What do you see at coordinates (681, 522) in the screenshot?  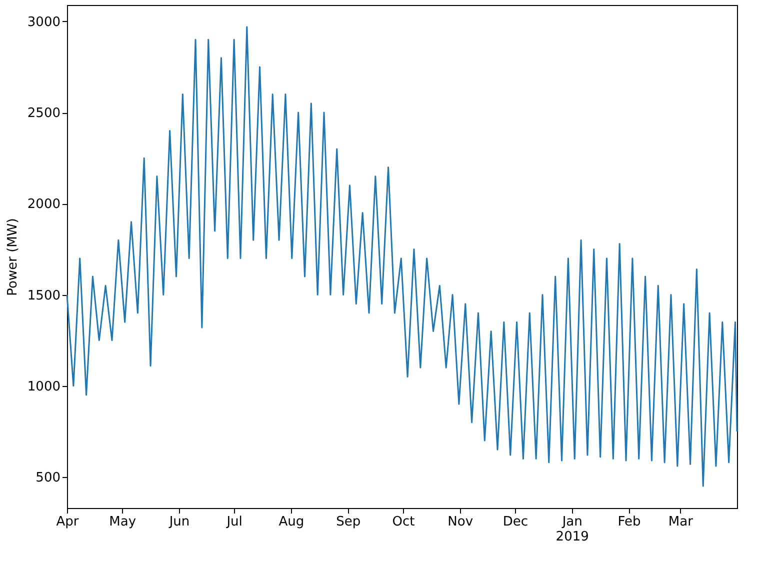 I see `x-tick-label: Mar` at bounding box center [681, 522].